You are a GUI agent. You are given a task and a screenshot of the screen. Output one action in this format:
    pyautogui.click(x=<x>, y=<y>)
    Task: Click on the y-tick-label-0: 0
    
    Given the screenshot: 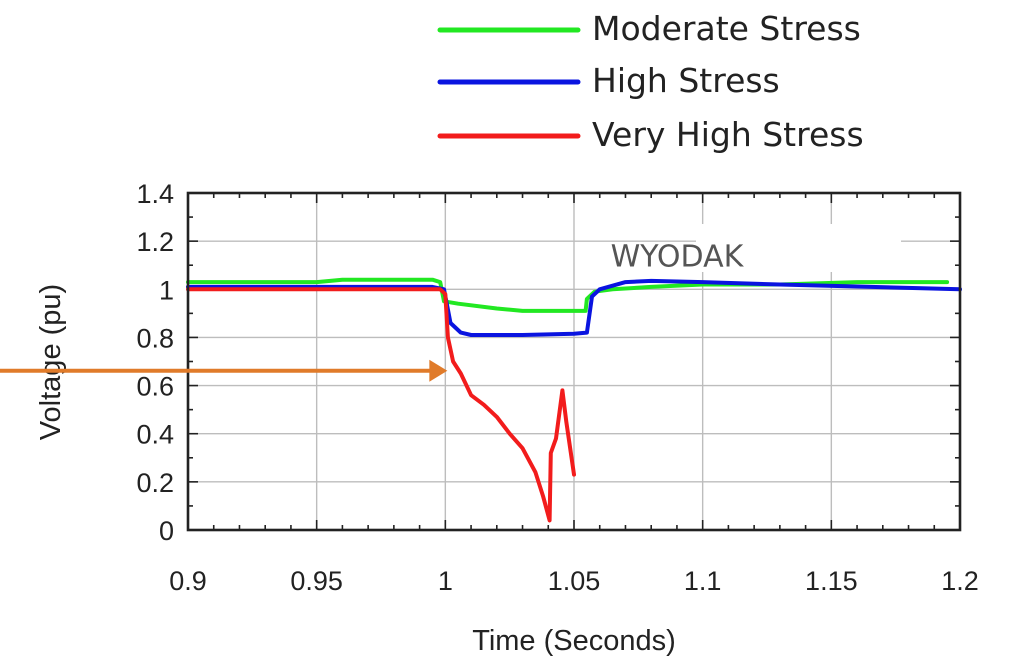 What is the action you would take?
    pyautogui.click(x=166, y=531)
    